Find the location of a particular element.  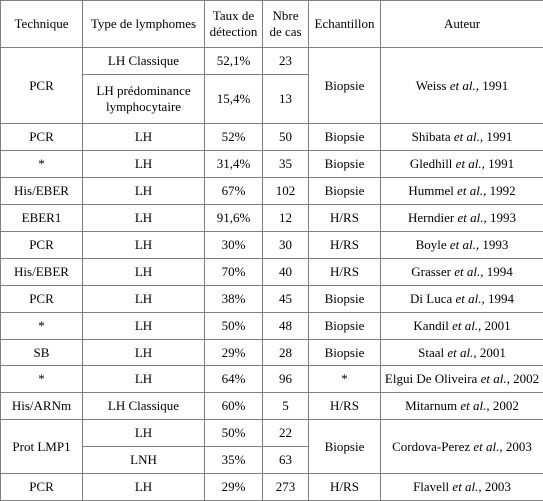

header-cell: Type de lymphomes is located at coordinates (143, 24).